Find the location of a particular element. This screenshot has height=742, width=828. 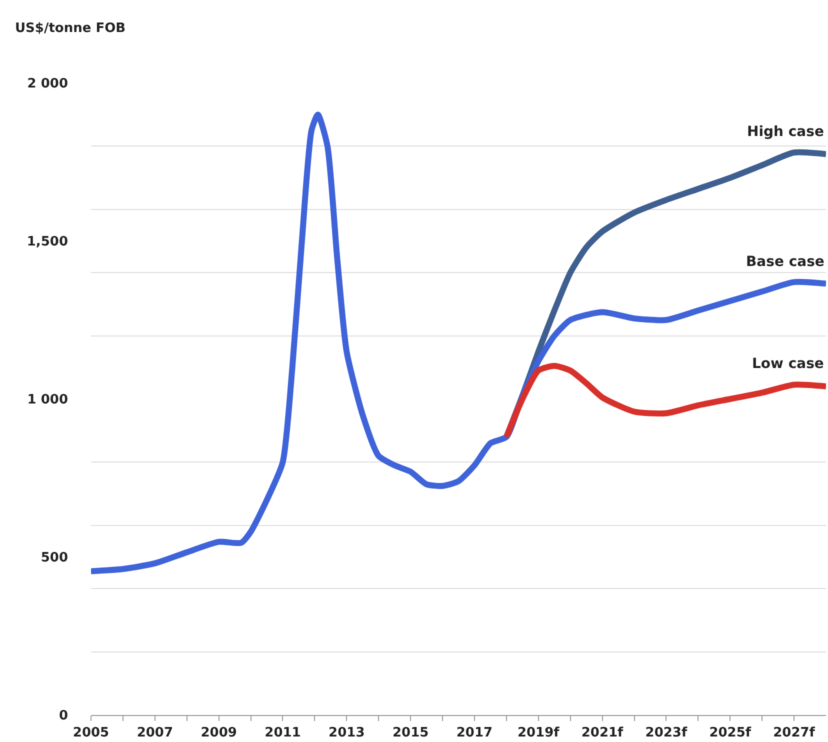

x-tick-label: 2005 is located at coordinates (91, 733).